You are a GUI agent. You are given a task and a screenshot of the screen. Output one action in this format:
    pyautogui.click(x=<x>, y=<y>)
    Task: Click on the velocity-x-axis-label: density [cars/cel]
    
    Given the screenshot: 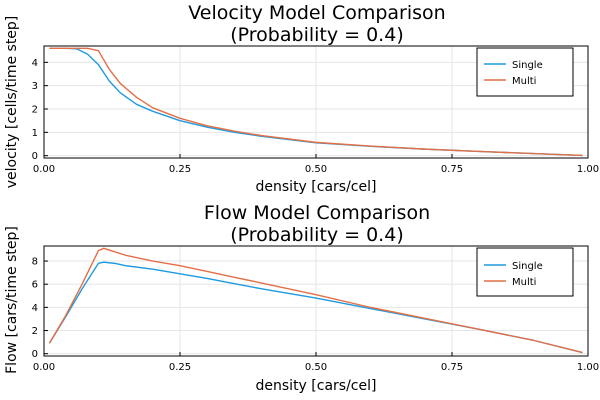 What is the action you would take?
    pyautogui.click(x=316, y=187)
    